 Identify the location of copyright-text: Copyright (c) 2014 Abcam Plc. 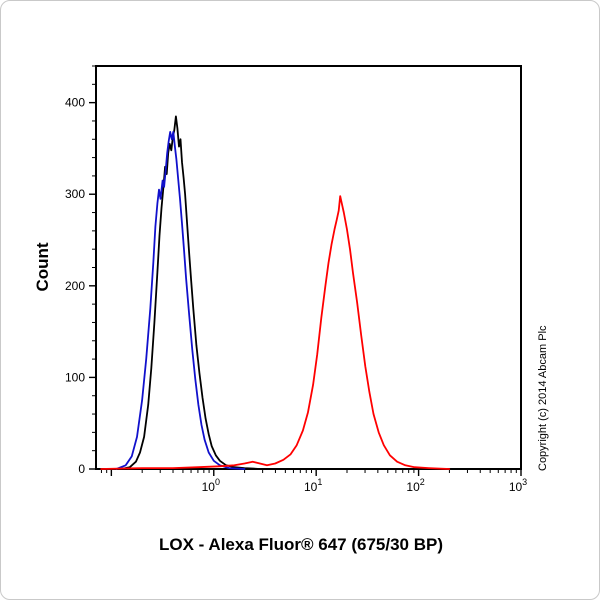
(543, 398).